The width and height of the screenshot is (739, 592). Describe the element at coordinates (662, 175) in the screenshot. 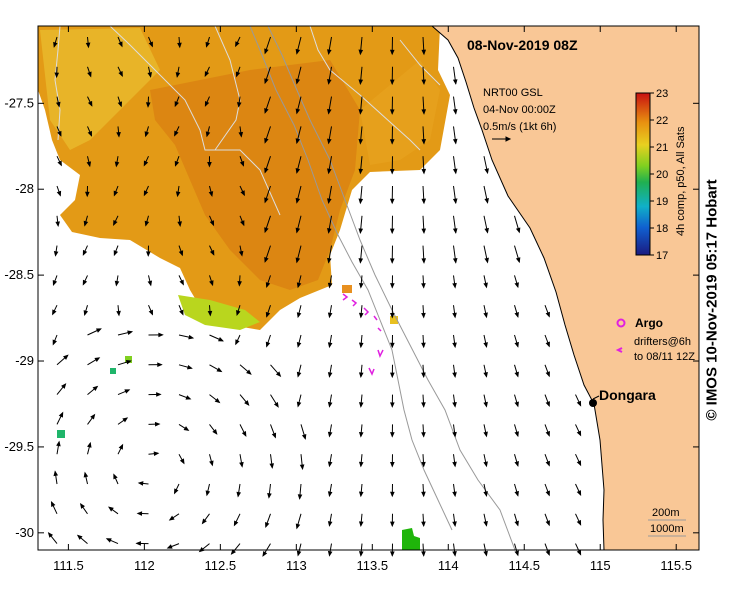

I see `colorbar-tick-label: 20` at that location.